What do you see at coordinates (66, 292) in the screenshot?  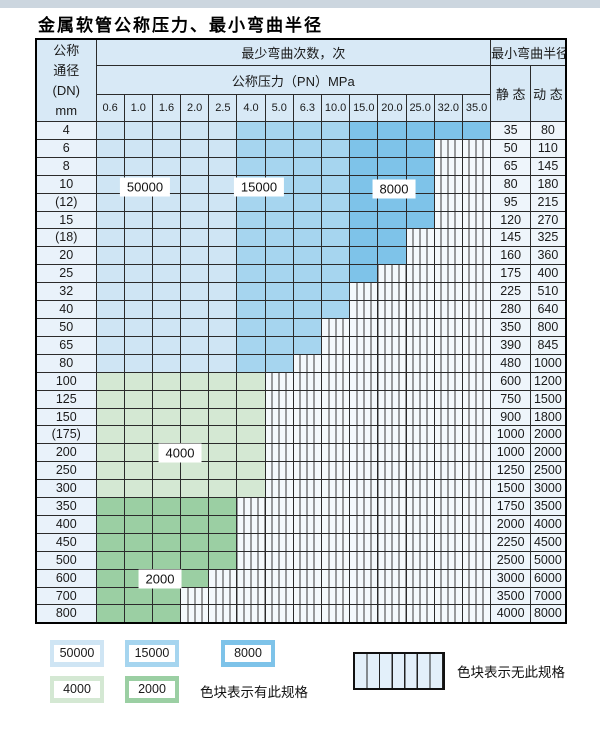 I see `dn-cell: 32` at bounding box center [66, 292].